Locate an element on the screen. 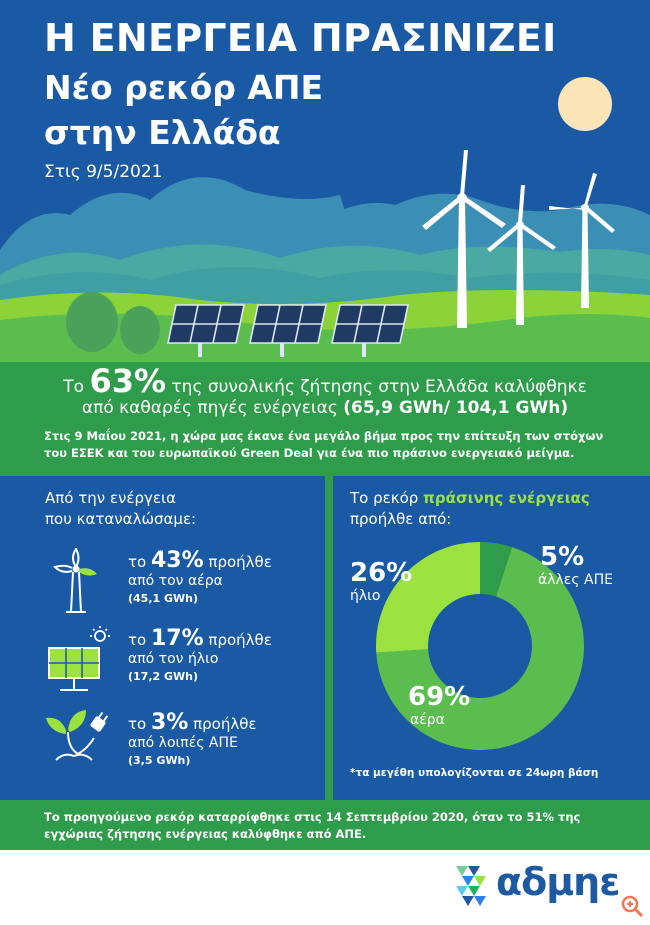  label-wind: 69% αέρα is located at coordinates (439, 705).